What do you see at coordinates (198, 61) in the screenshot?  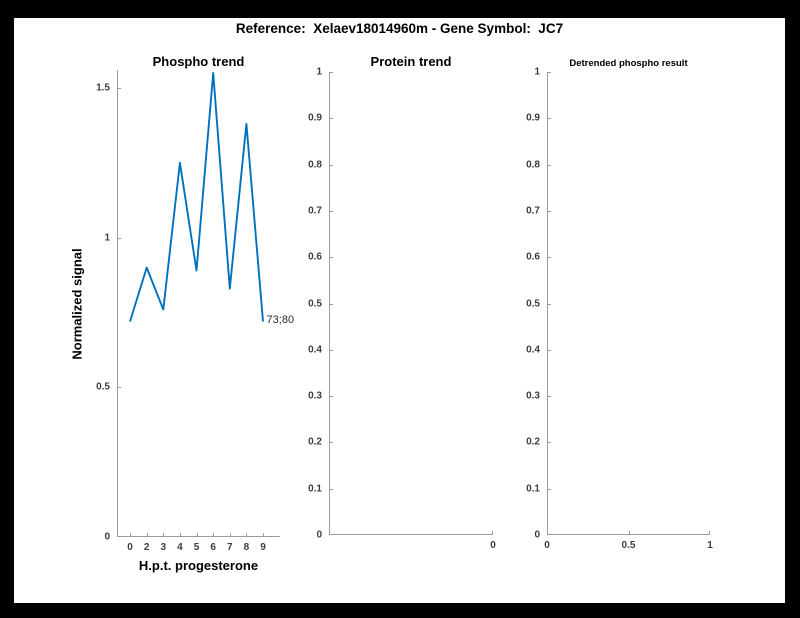 I see `phospho-trend-title: Phospho trend` at bounding box center [198, 61].